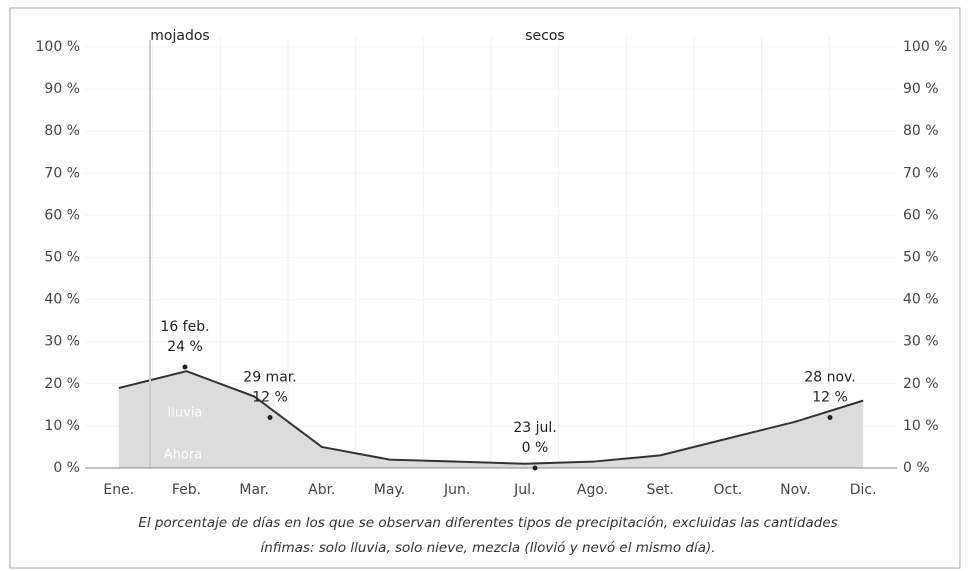 The image size is (971, 571). Describe the element at coordinates (863, 490) in the screenshot. I see `x-tick-label: Dic.` at that location.